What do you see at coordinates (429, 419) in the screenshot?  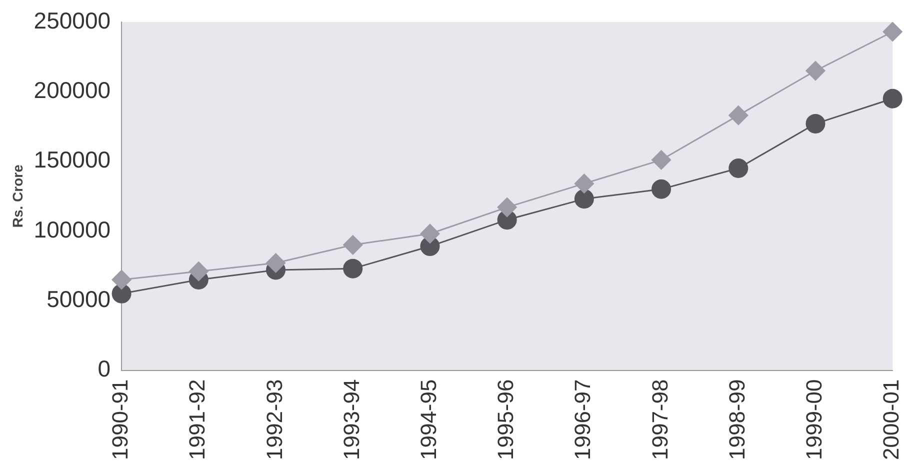 I see `x-tick-label: 1994-95` at bounding box center [429, 419].